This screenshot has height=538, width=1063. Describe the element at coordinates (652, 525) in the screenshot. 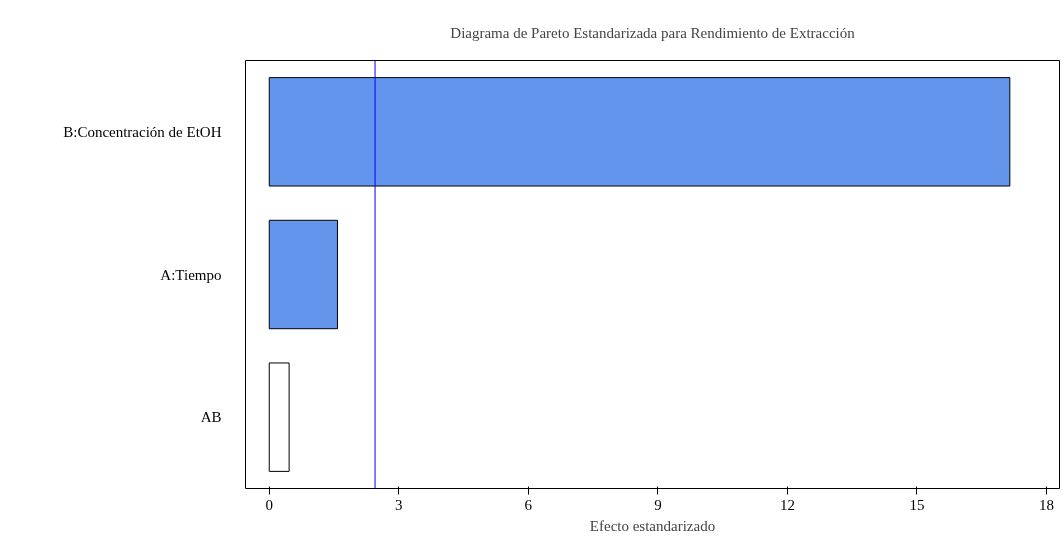

I see `x-axis-title: Efecto estandarizado` at that location.